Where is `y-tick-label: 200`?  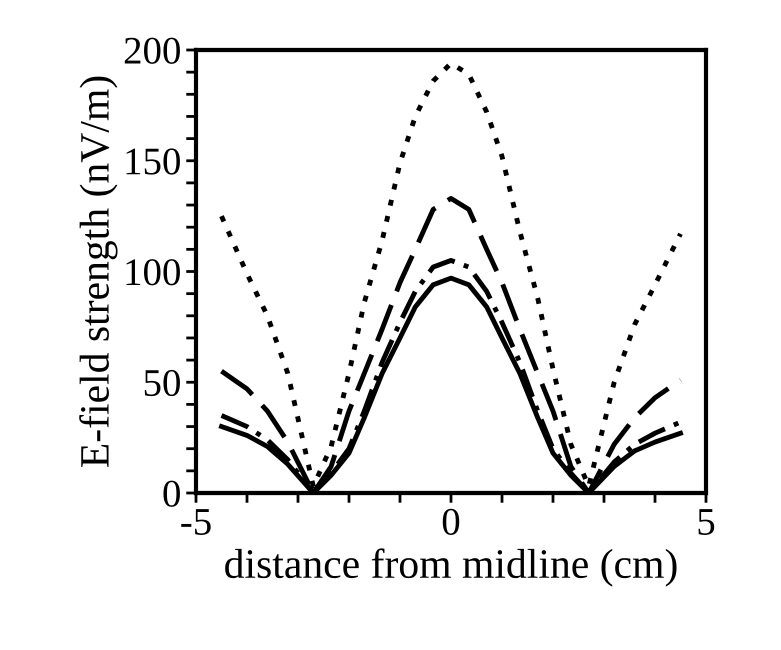
y-tick-label: 200 is located at coordinates (152, 51).